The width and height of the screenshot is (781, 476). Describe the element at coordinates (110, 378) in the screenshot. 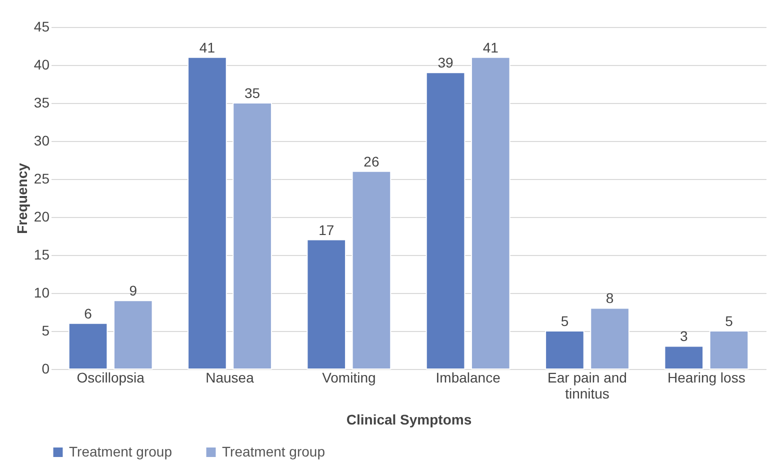

I see `x-tick-label: Oscillopsia` at that location.